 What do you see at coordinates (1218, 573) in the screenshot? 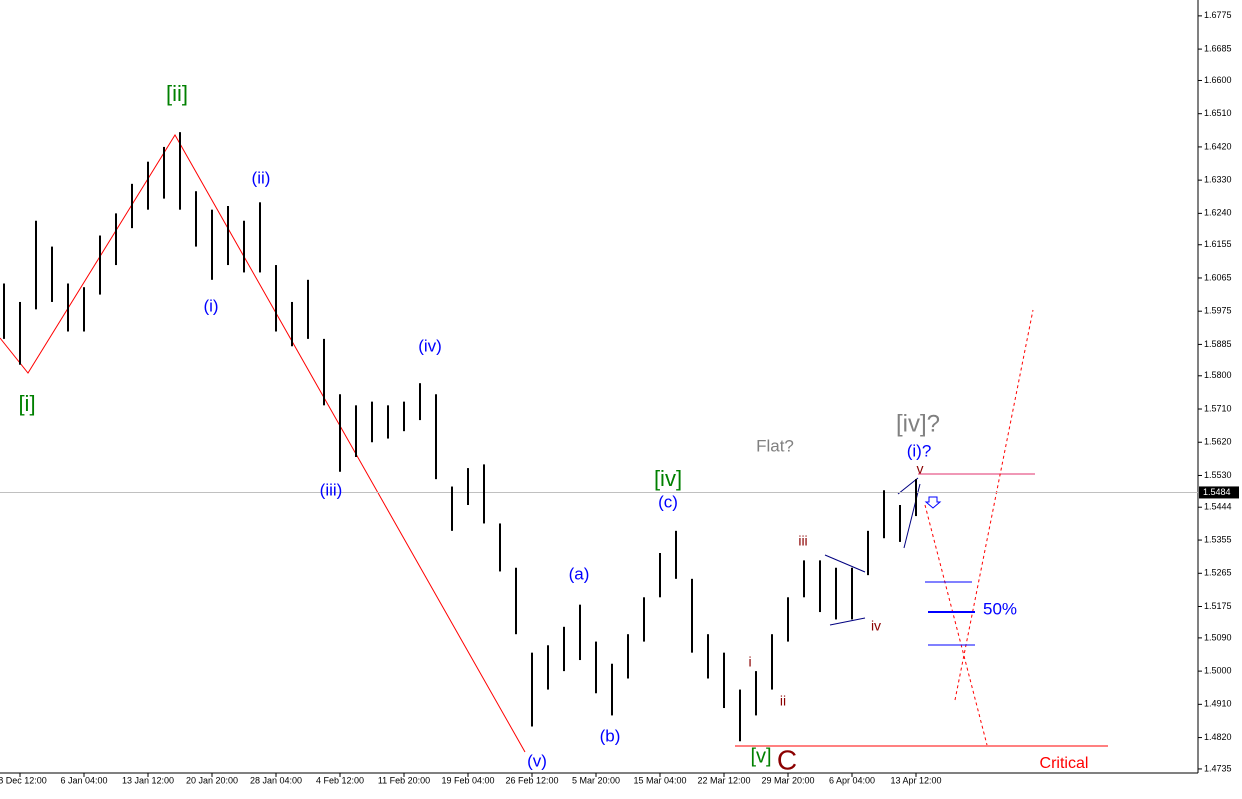
I see `y-tick-label: 1.5265` at bounding box center [1218, 573].